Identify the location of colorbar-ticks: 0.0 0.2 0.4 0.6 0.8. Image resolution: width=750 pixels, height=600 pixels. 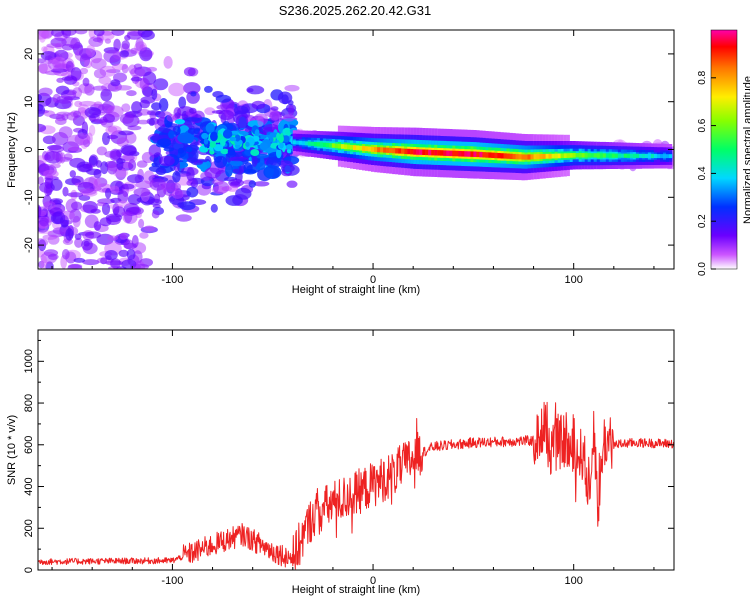
(706, 173).